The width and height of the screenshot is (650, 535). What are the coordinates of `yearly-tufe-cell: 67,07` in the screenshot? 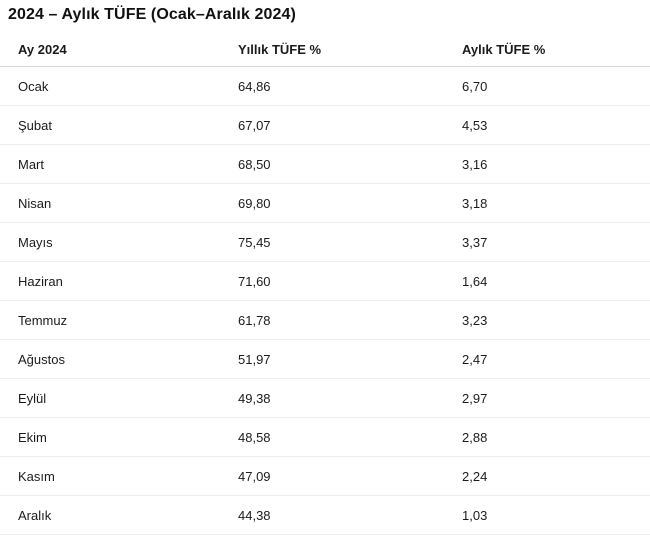 It's located at (350, 125).